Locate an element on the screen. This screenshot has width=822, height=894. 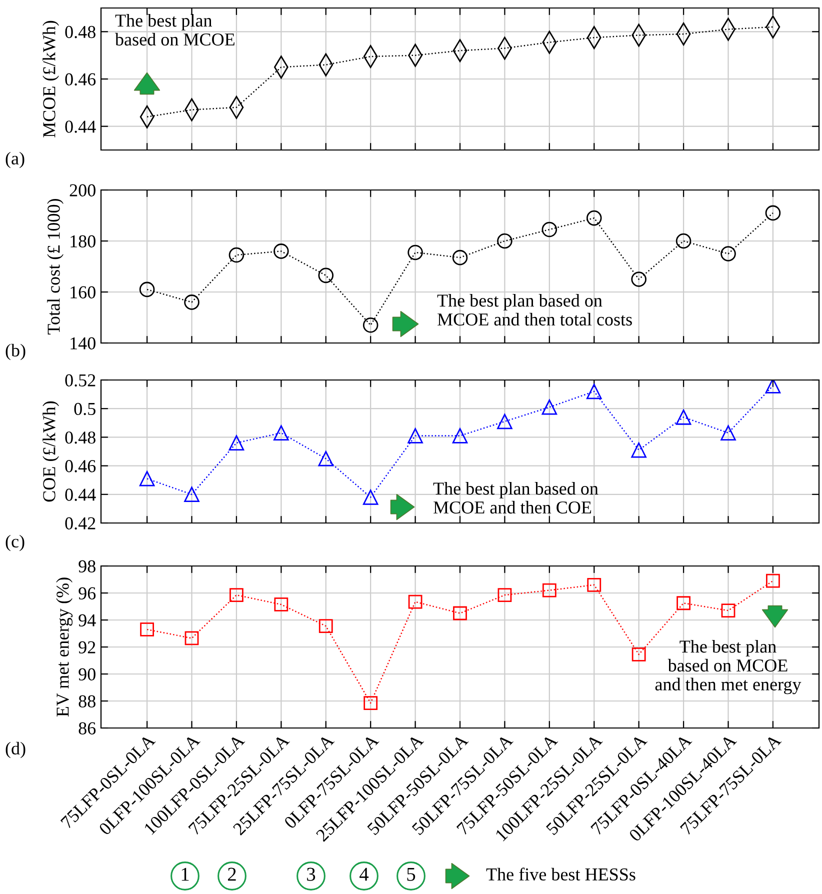
y-tick-label: 0.5 is located at coordinates (85, 409).